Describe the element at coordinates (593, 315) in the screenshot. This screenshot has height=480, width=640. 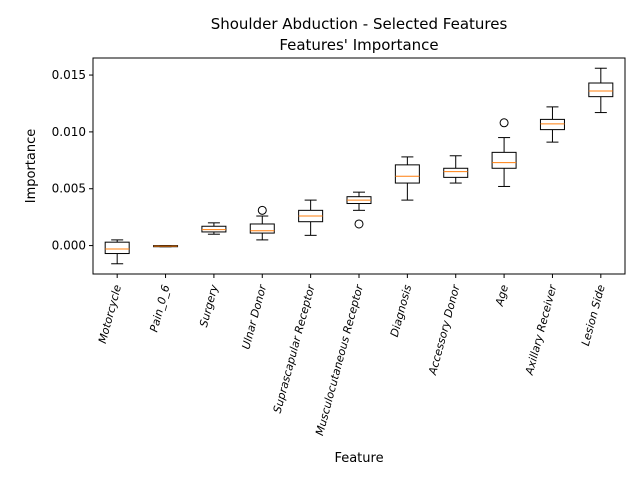
I see `x-tick-label: Lesion Side` at that location.